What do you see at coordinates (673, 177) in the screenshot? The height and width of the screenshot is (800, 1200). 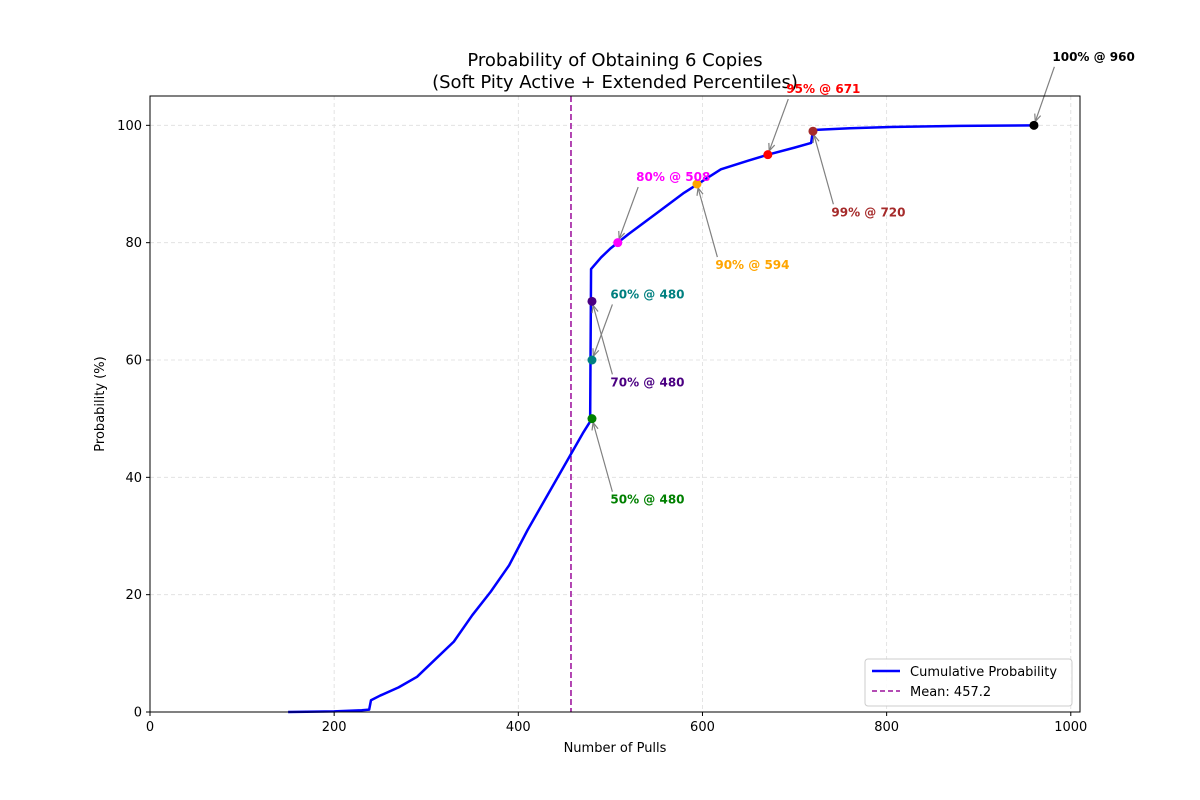 I see `annotation-label: 80% @ 508` at bounding box center [673, 177].